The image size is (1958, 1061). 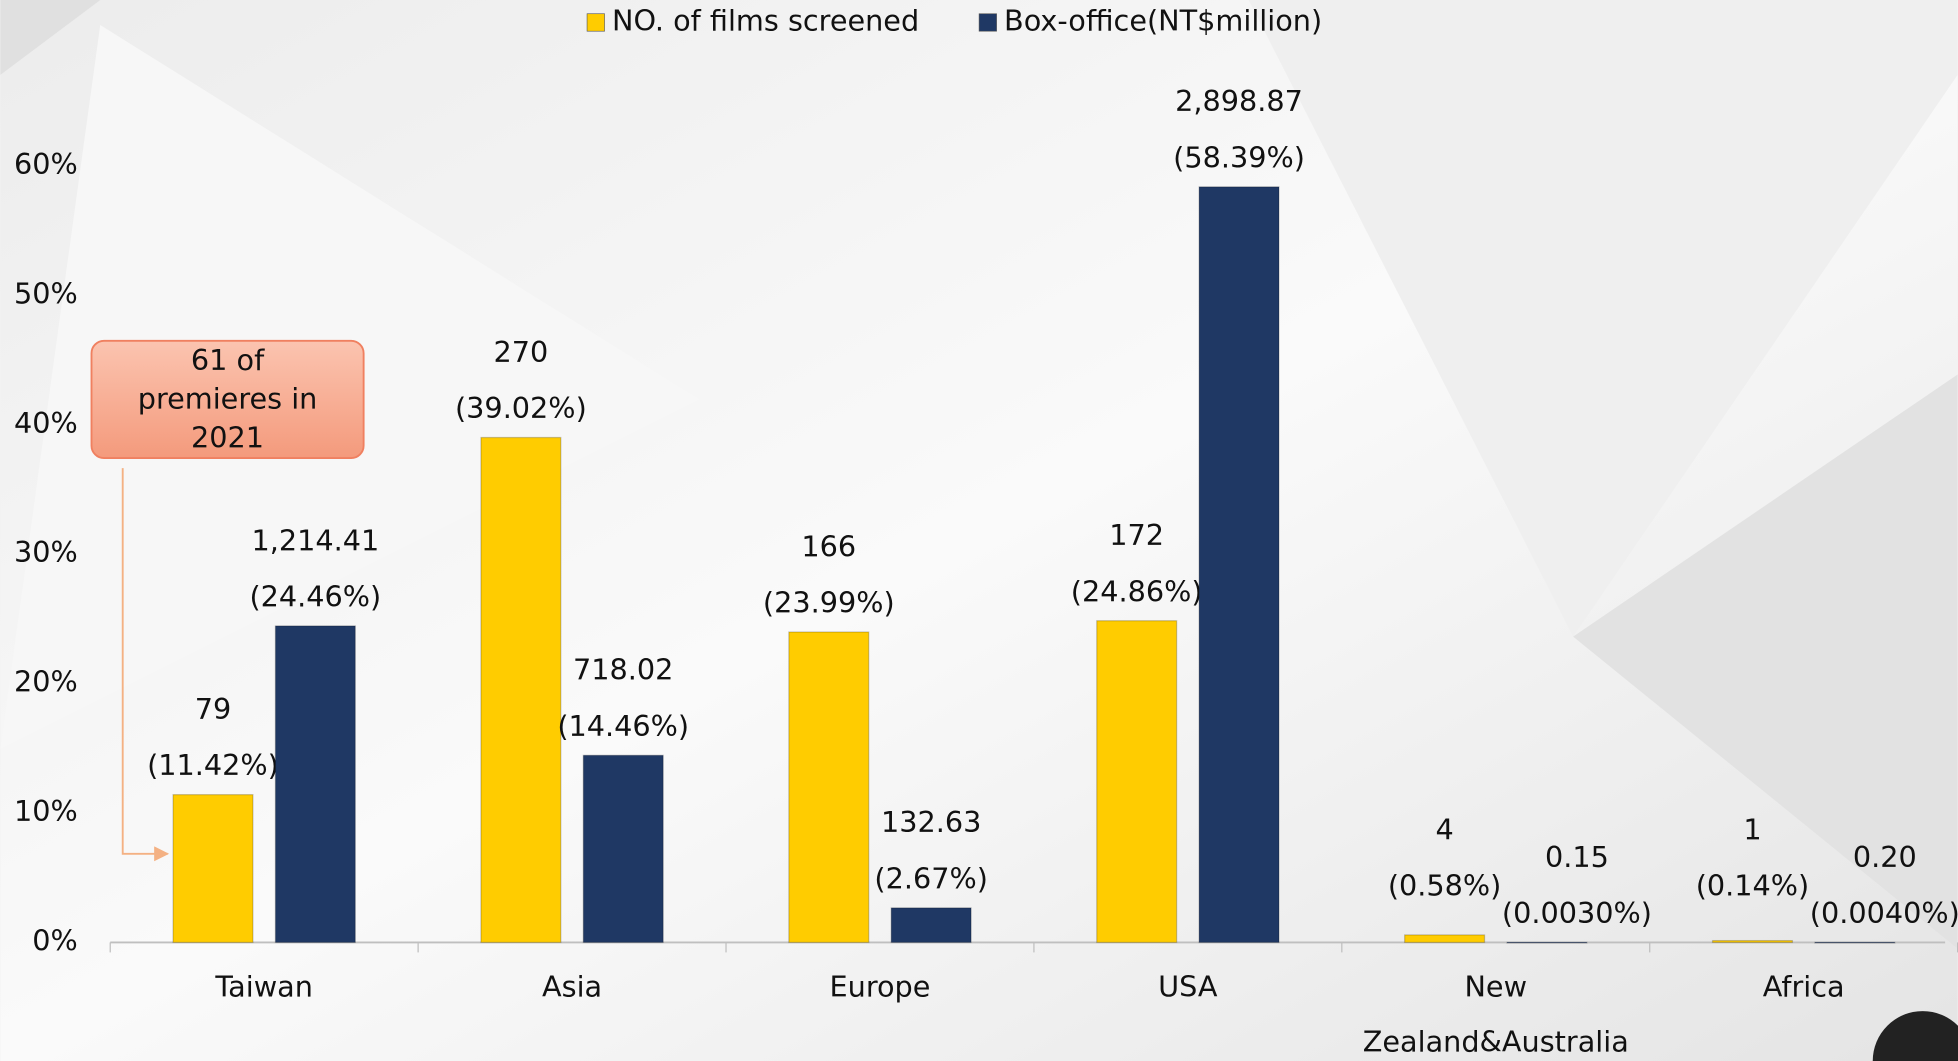 I want to click on value-label: 1, so click(x=1752, y=829).